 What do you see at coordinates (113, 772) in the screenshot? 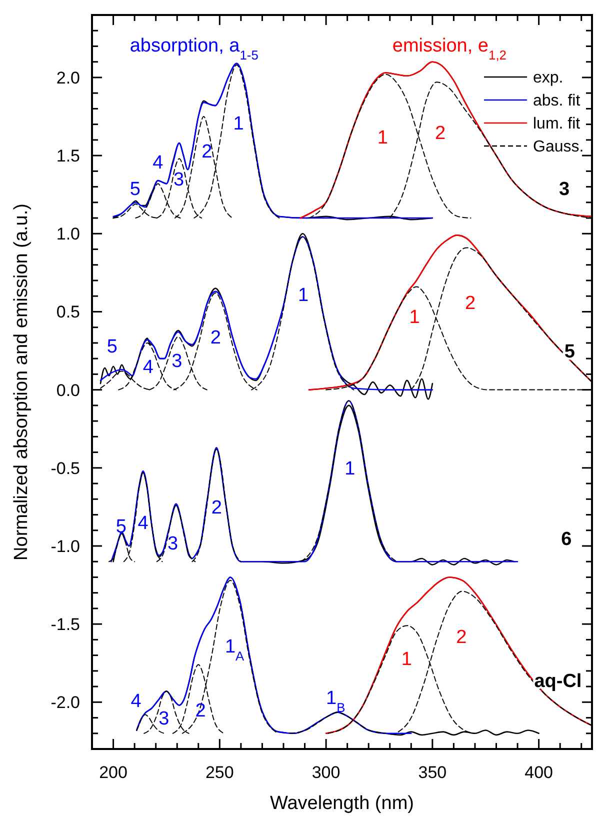
I see `x-tick-label: 200` at bounding box center [113, 772].